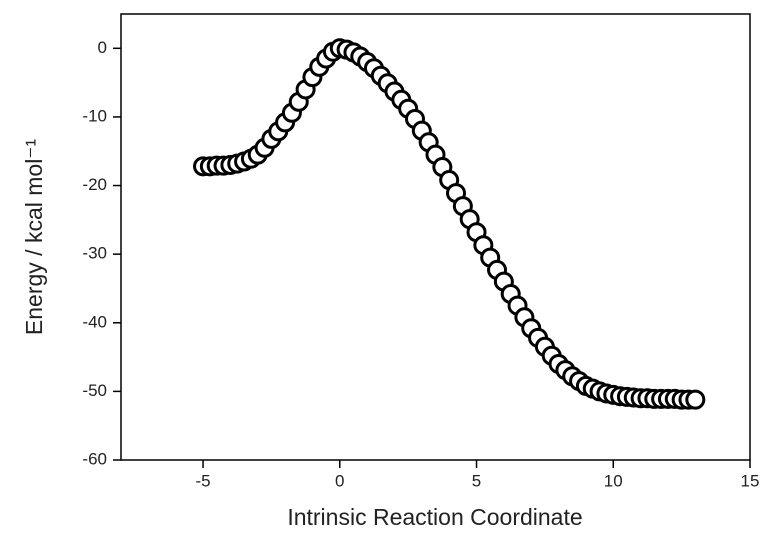  What do you see at coordinates (94, 115) in the screenshot?
I see `y-tick-label: -10` at bounding box center [94, 115].